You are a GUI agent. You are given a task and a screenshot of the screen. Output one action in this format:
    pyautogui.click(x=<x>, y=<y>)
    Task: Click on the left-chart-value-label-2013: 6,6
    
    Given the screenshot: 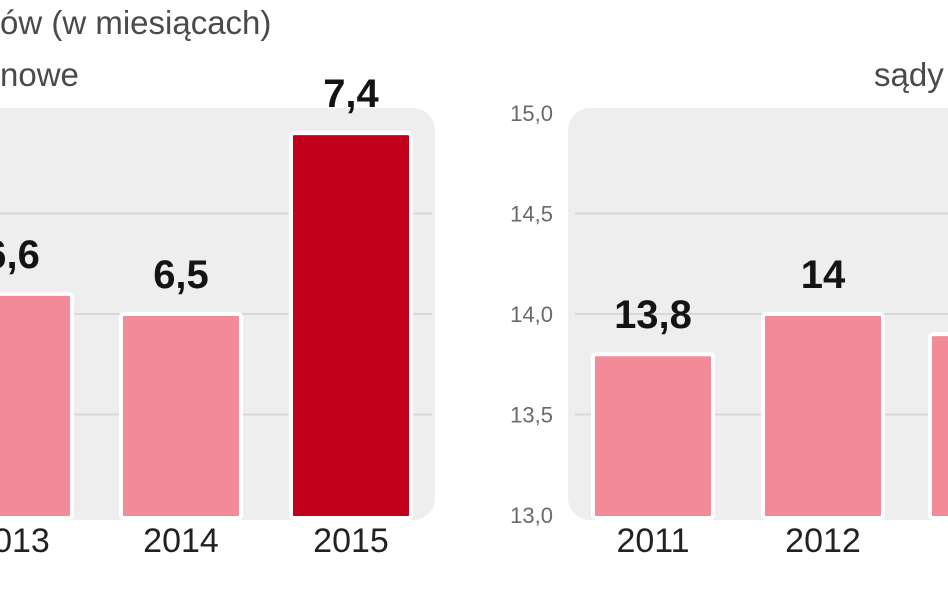 What is the action you would take?
    pyautogui.click(x=20, y=255)
    